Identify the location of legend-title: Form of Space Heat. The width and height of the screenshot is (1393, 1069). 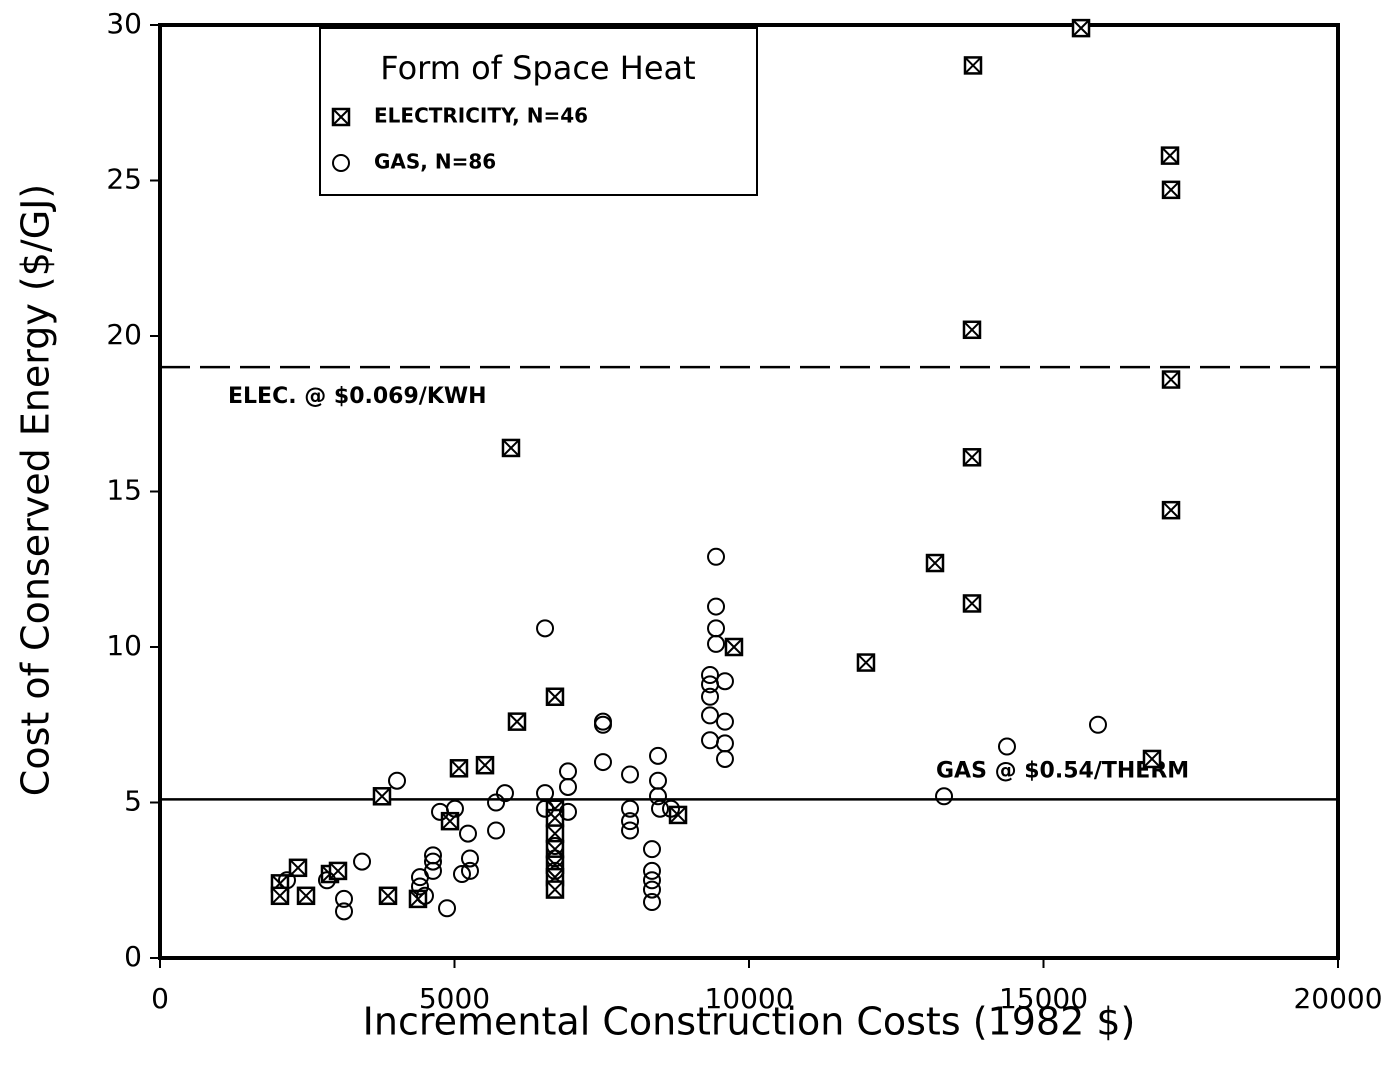
(537, 68).